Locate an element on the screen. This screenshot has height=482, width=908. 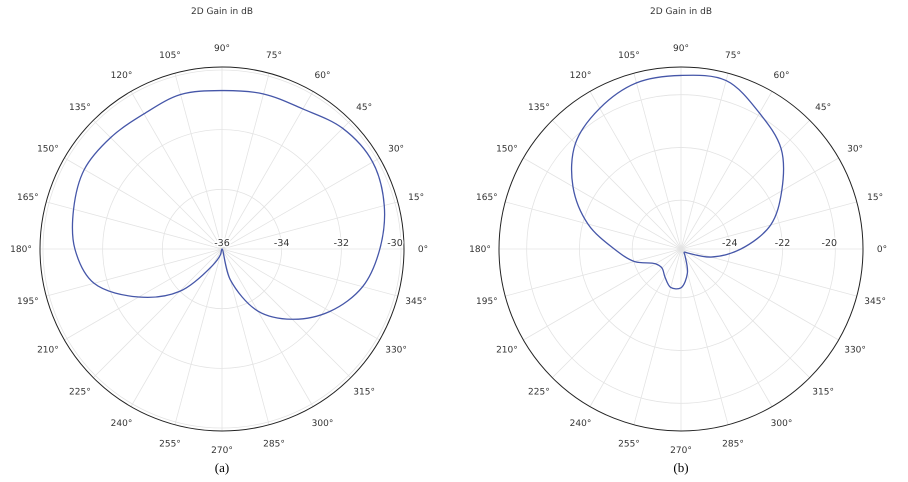
y-tick-label: -36 is located at coordinates (222, 243).